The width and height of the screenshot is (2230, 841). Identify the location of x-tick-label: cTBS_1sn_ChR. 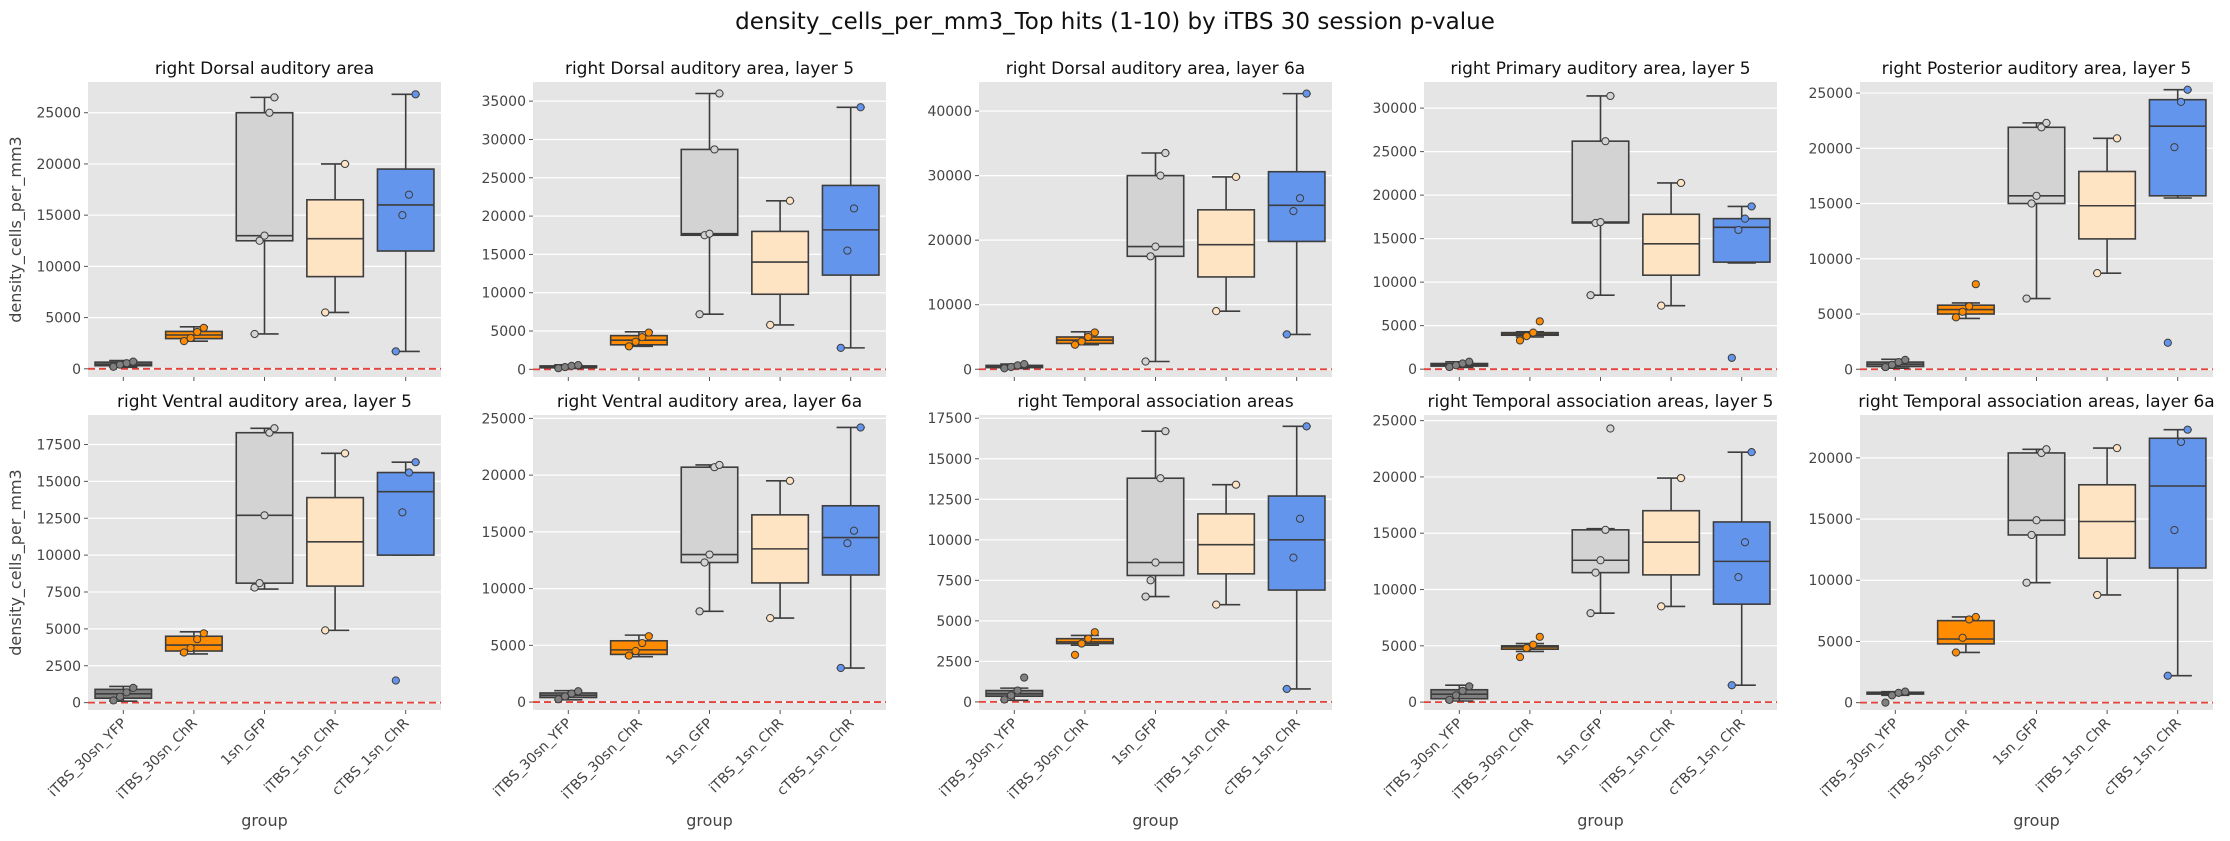
(1707, 757).